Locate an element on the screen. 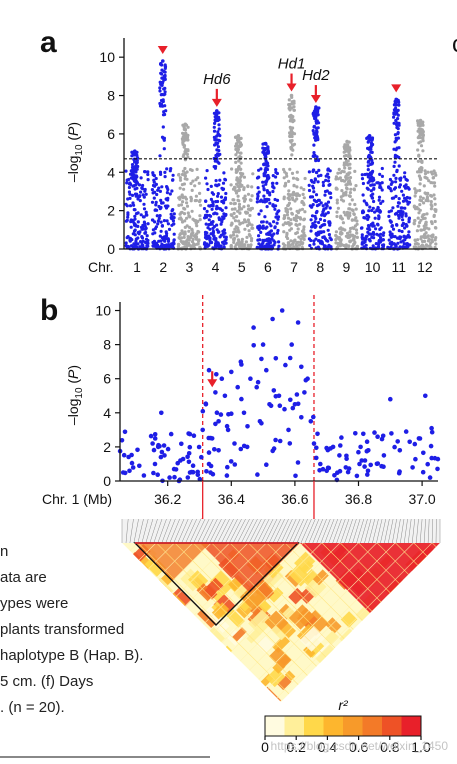 The image size is (457, 764). colorbar-title: r² is located at coordinates (343, 705).